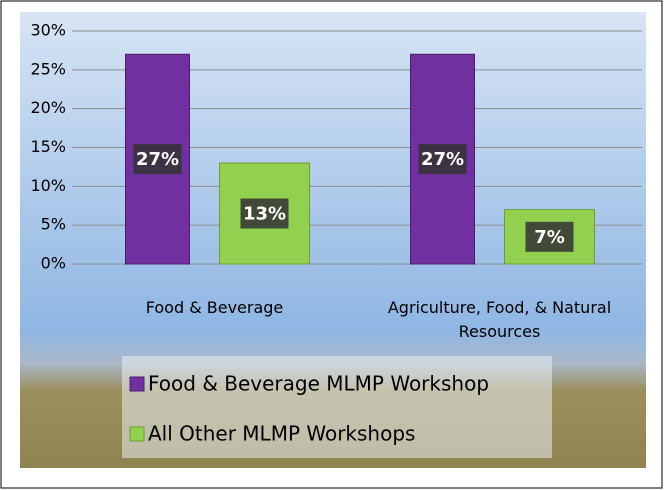 The image size is (664, 490). What do you see at coordinates (48, 107) in the screenshot?
I see `y-tick-label: 20%` at bounding box center [48, 107].